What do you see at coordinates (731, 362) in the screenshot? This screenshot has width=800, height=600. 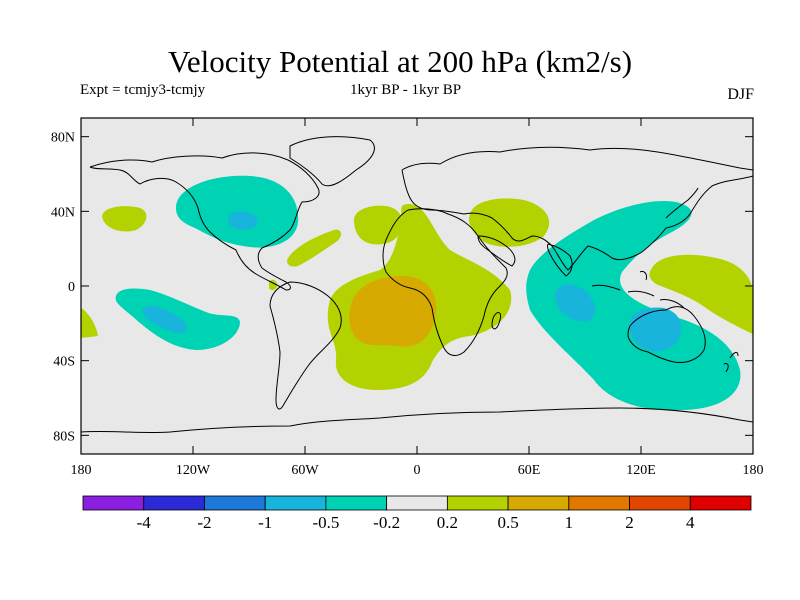 I see `coastline-new-zealand` at bounding box center [731, 362].